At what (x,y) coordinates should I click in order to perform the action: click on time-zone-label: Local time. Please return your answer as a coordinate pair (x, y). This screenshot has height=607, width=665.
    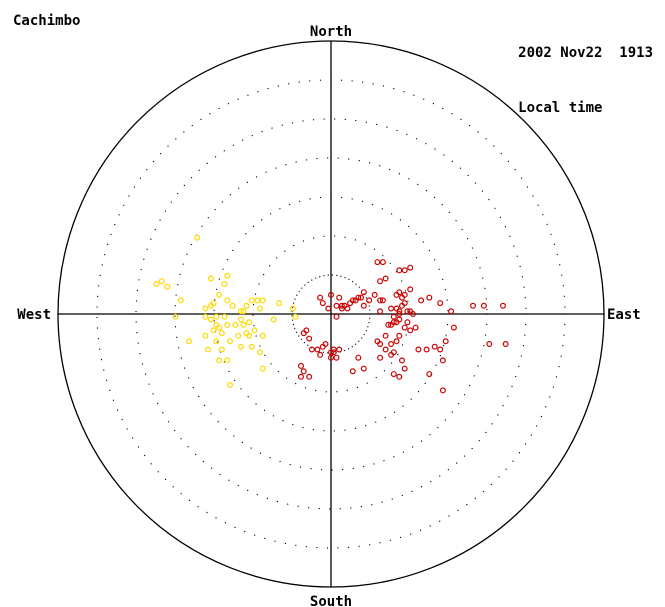
    Looking at the image, I should click on (560, 108).